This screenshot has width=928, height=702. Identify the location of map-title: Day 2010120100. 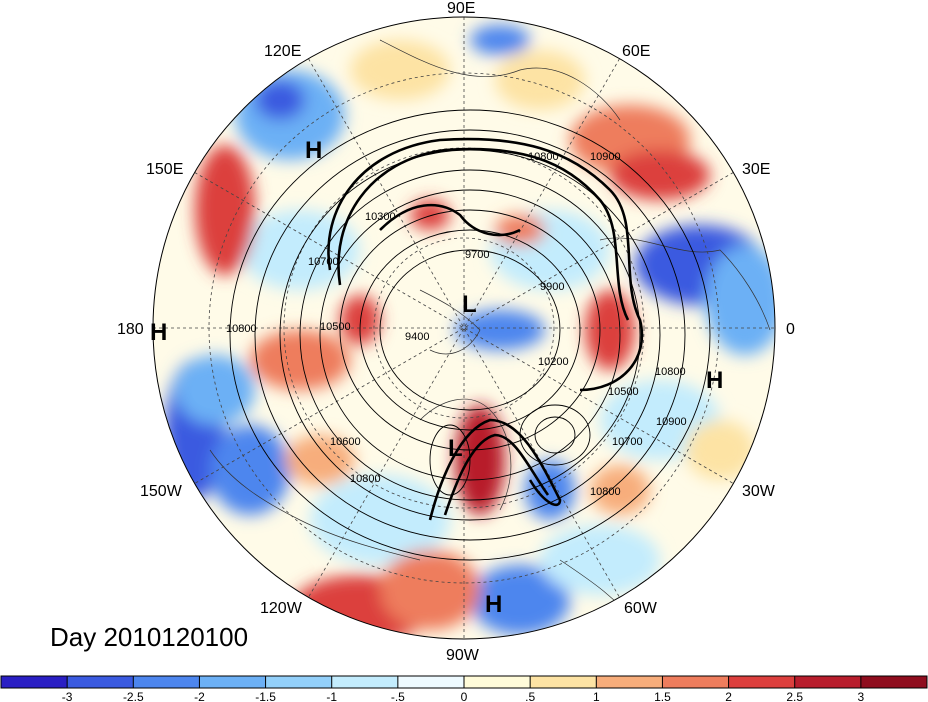
(149, 637).